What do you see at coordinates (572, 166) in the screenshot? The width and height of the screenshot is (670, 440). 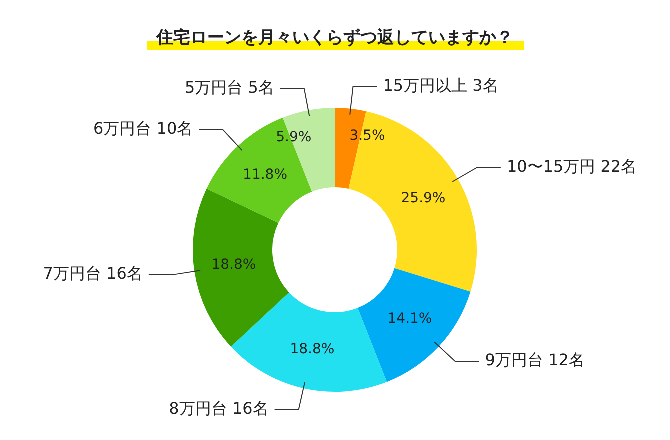 I see `slice-label: 10〜15万円 22名` at bounding box center [572, 166].